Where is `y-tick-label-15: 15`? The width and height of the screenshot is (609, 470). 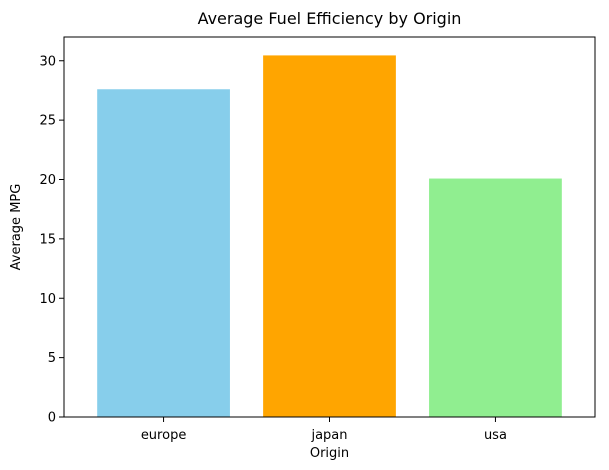 y-tick-label-15: 15 is located at coordinates (47, 239).